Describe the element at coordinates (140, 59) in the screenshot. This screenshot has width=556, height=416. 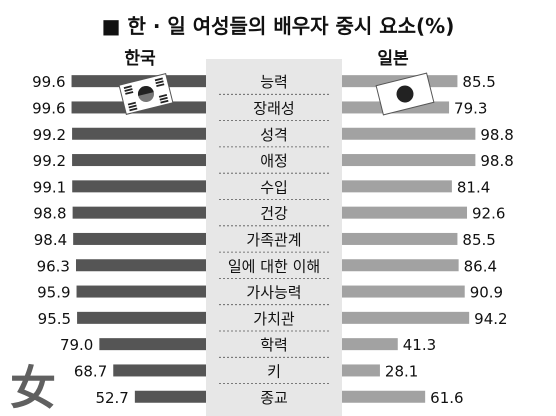
I see `legend-korea: 한국` at that location.